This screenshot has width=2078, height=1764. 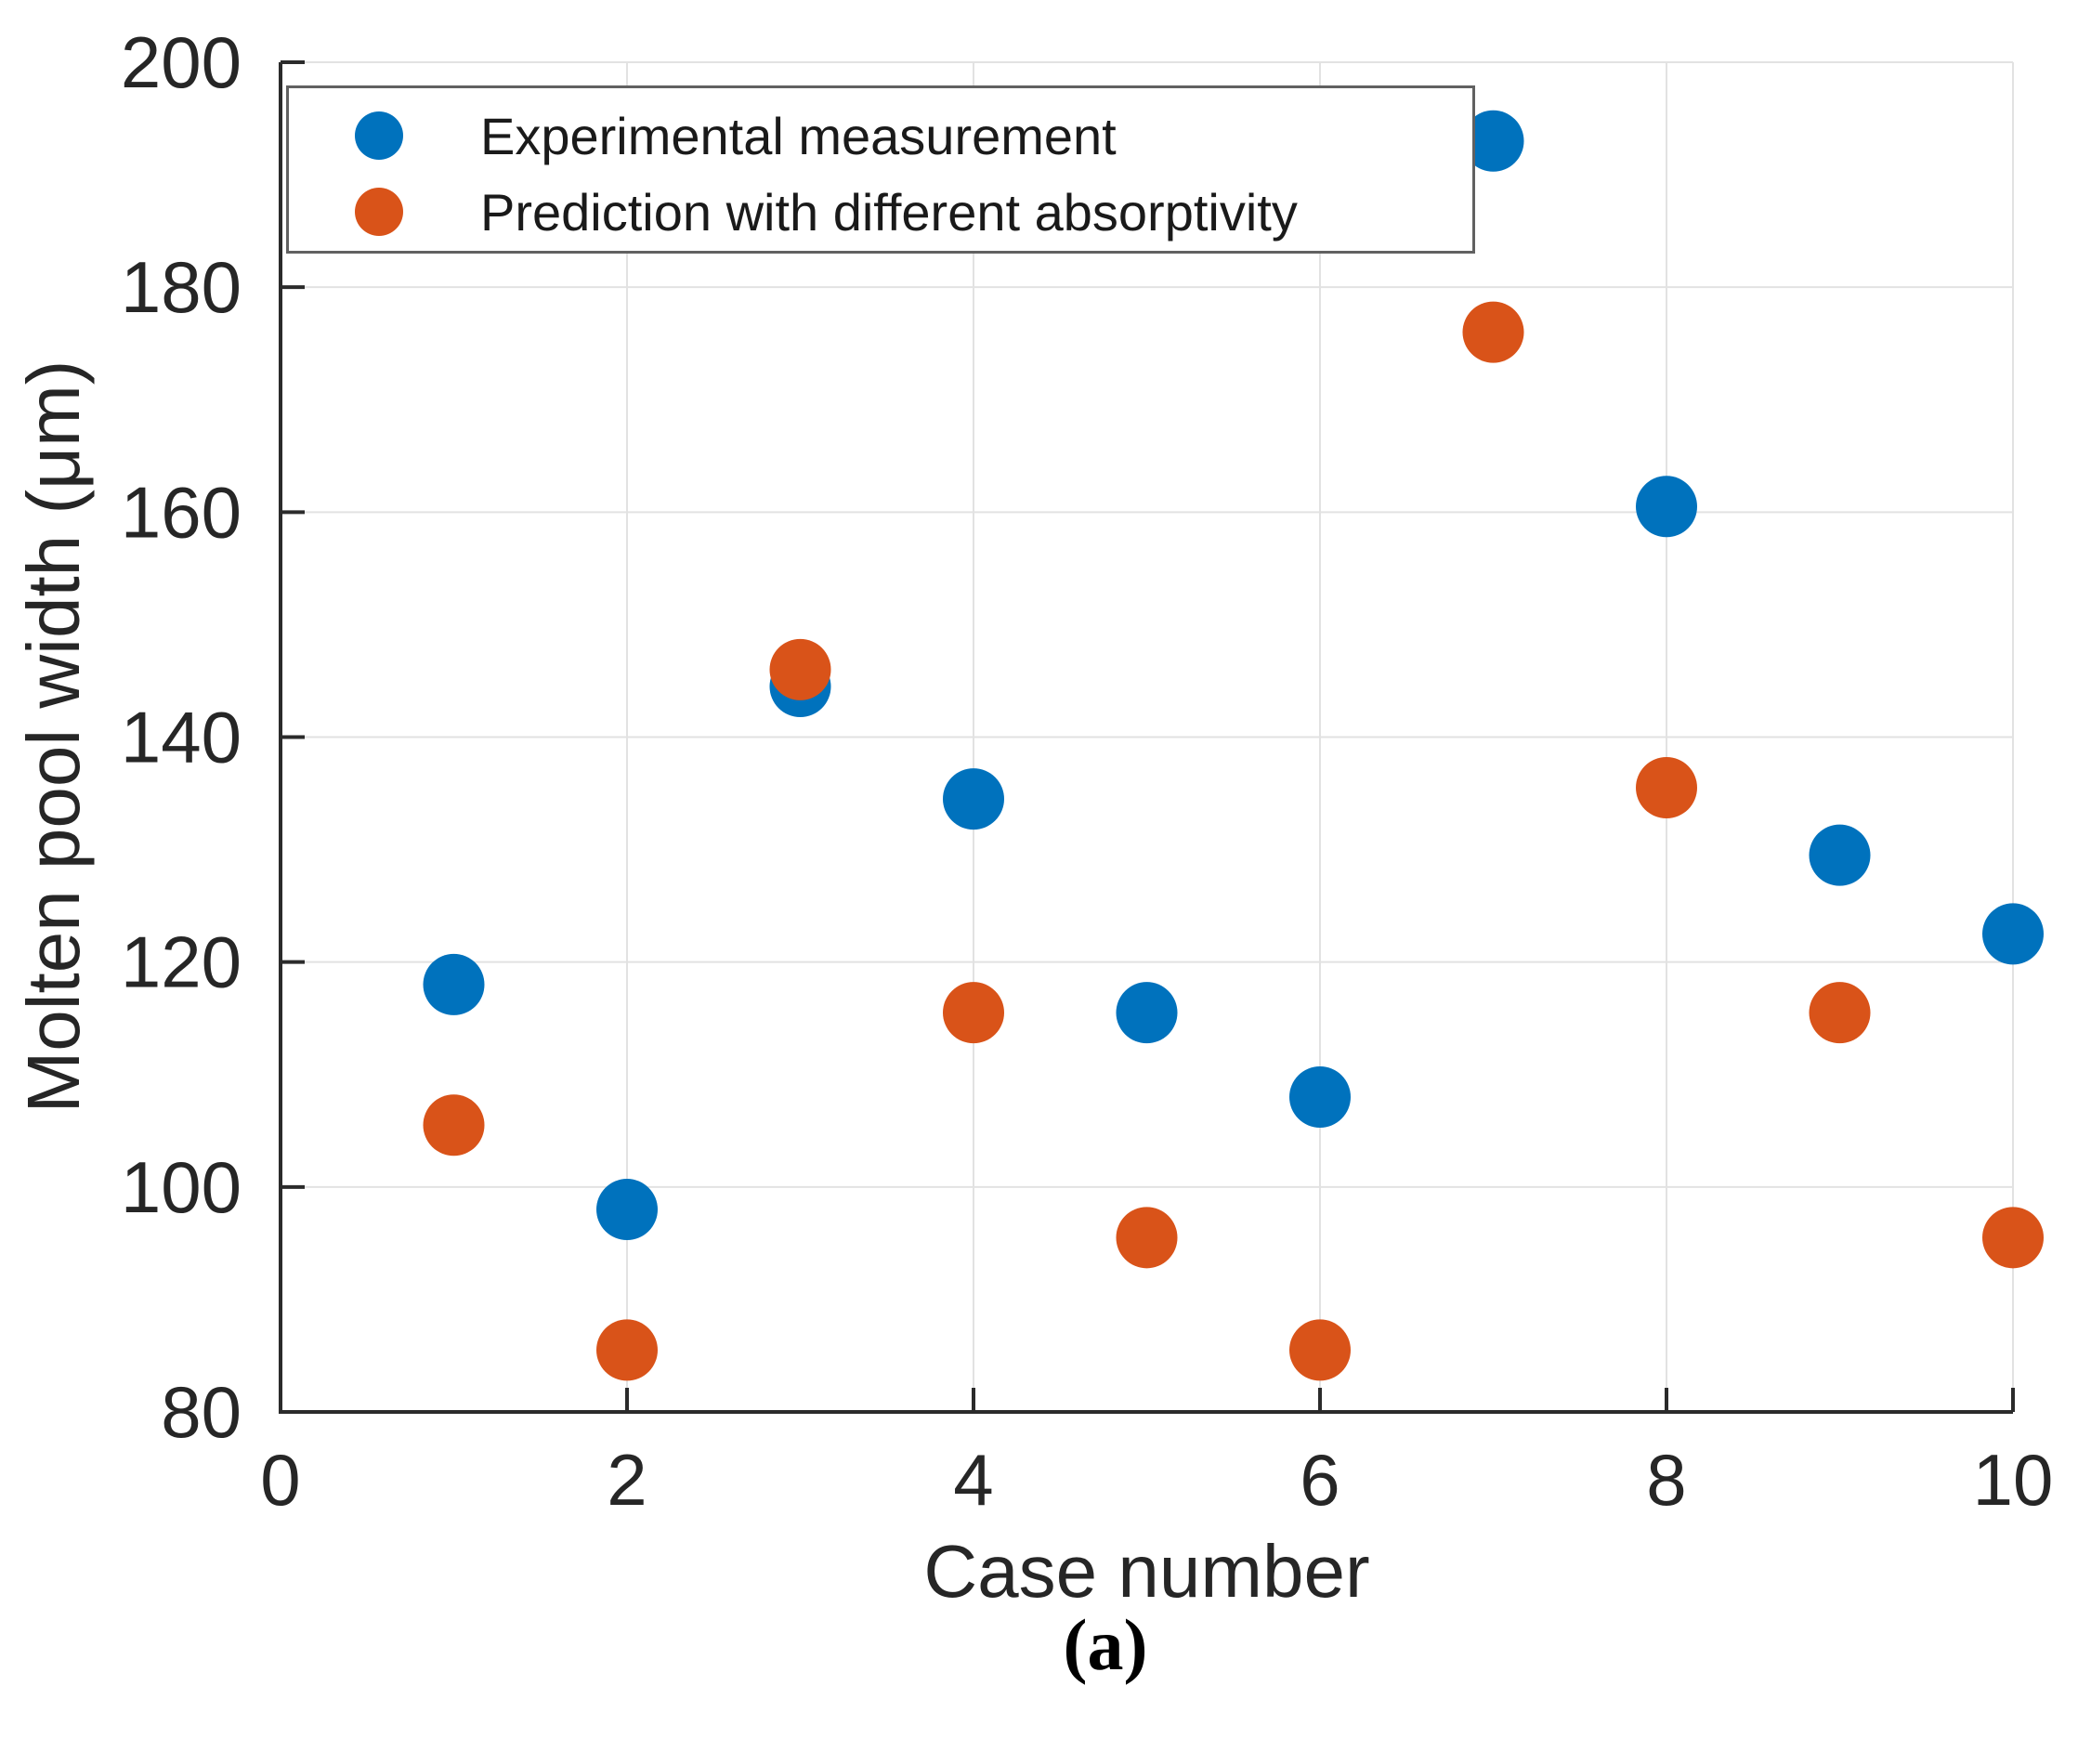 I want to click on legend-item-prediction: Prediction with different absorptivity, so click(x=880, y=211).